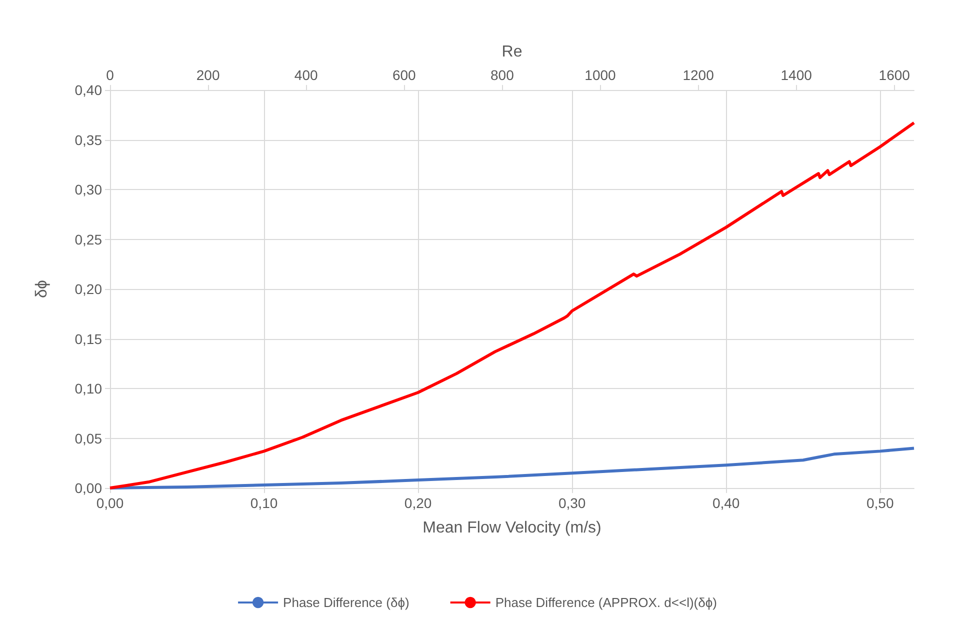 This screenshot has height=632, width=954. I want to click on y-axis-title: δϕ, so click(42, 289).